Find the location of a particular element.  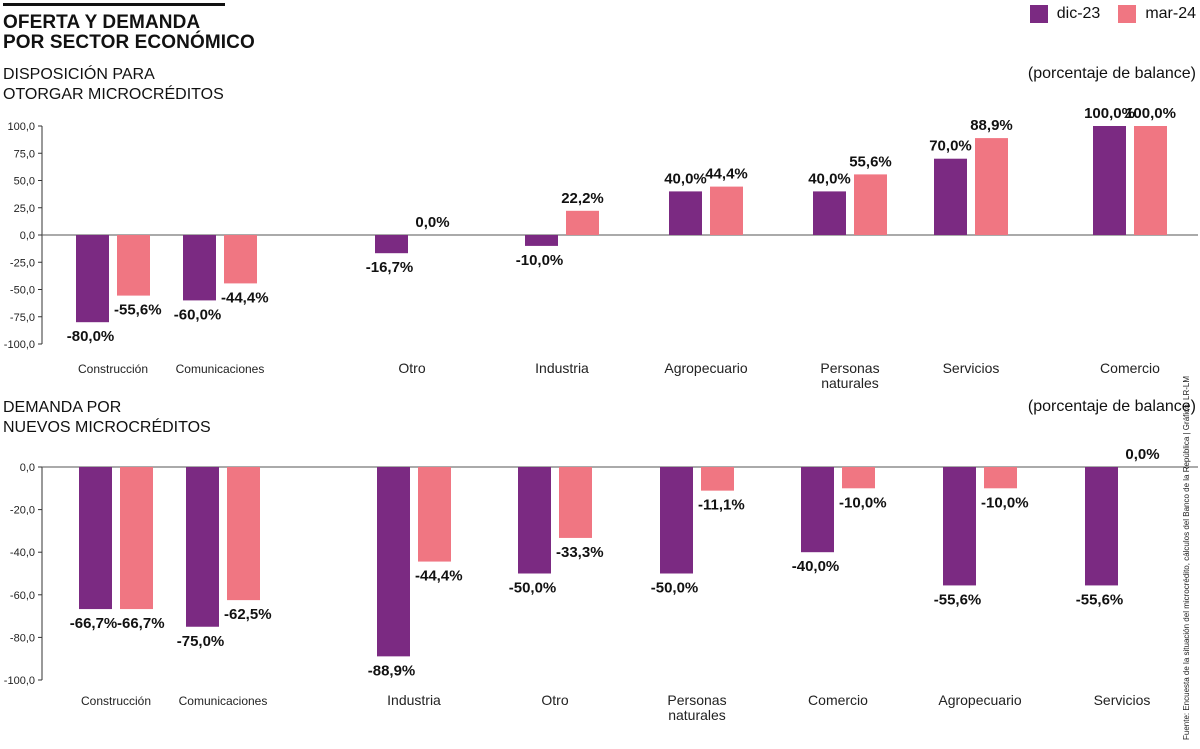

legend-item-dic23: dic-23 is located at coordinates (1065, 14).